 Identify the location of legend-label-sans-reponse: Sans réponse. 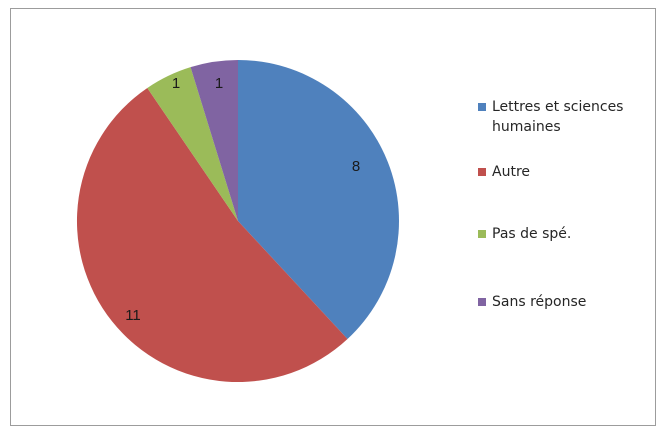
(539, 302).